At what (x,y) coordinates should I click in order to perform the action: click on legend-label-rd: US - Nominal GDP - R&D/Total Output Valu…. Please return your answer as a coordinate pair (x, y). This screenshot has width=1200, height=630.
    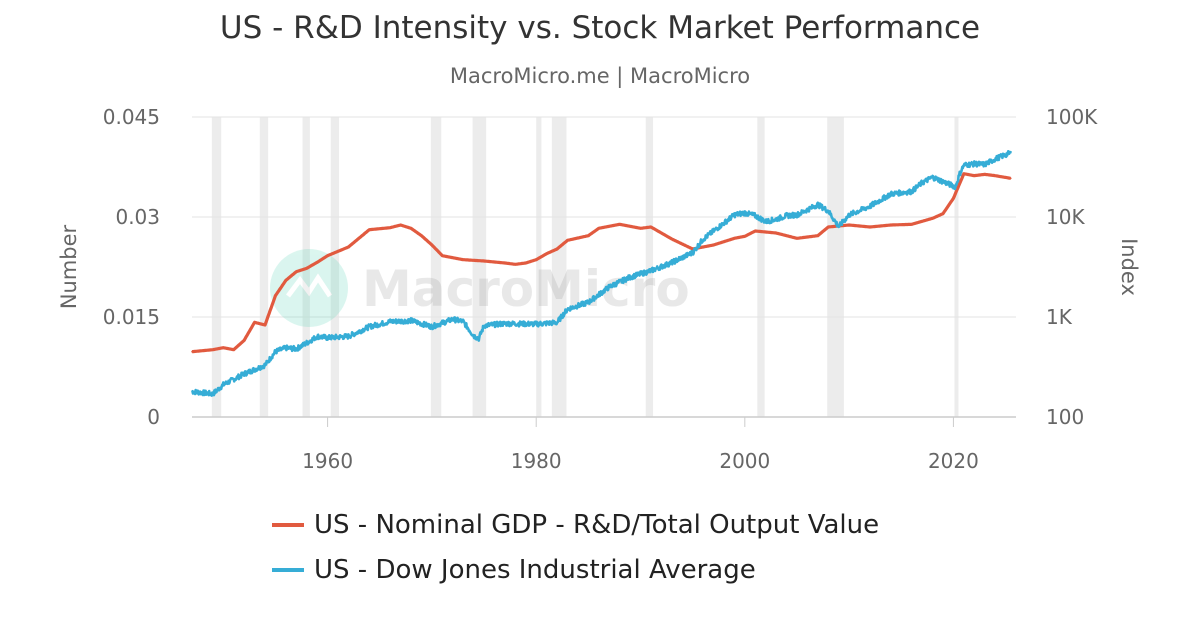
    Looking at the image, I should click on (597, 525).